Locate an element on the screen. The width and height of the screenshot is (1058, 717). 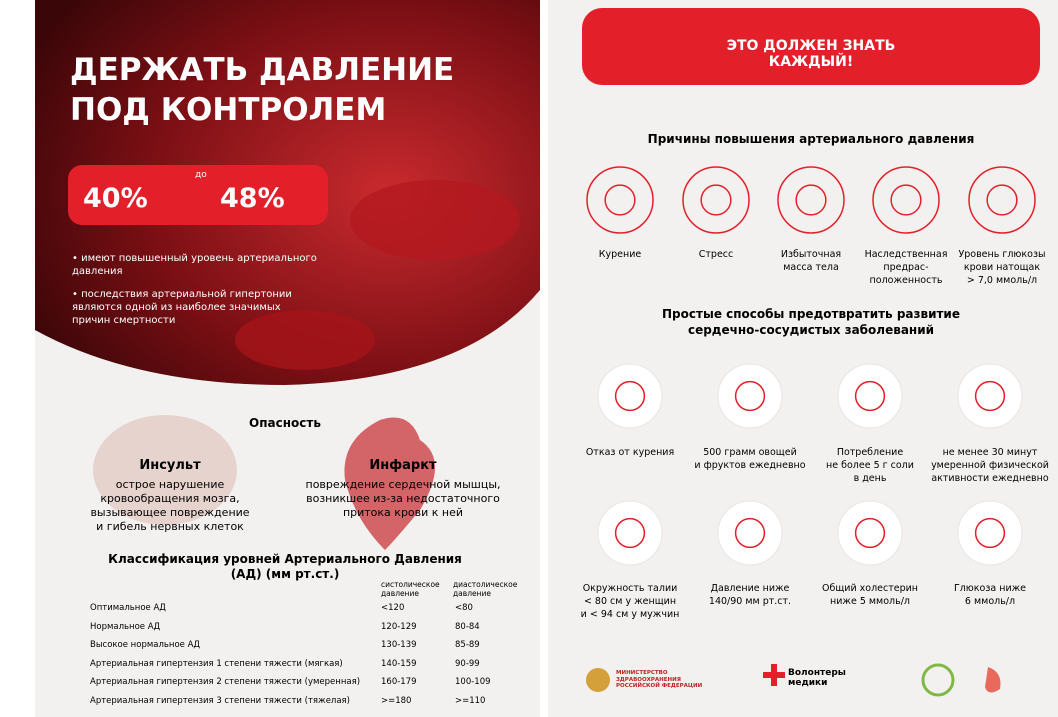
logo-text: Волонтеры медики is located at coordinates (817, 678).